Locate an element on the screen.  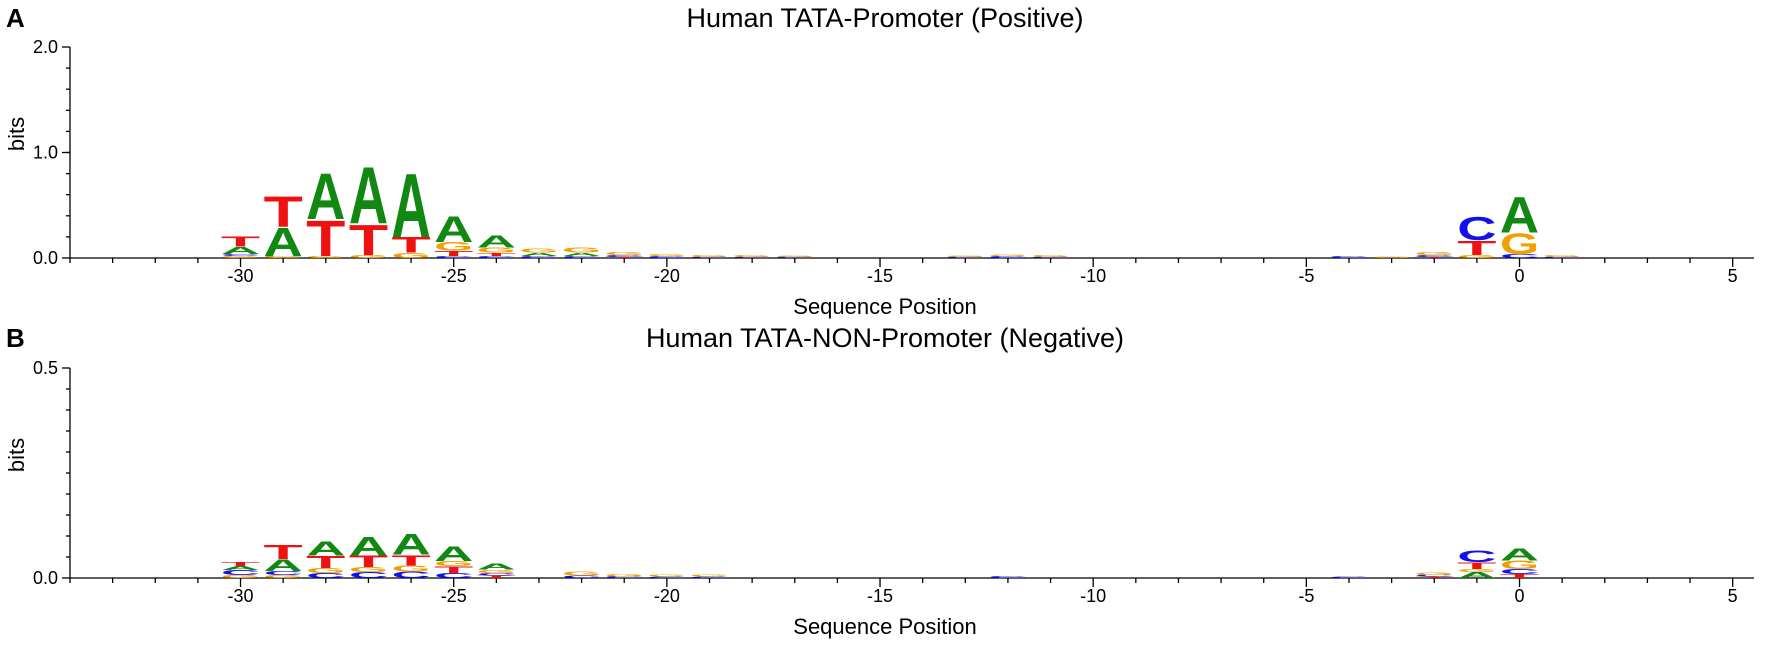
panel-a-title: Human TATA-Promoter (Positive) is located at coordinates (884, 18).